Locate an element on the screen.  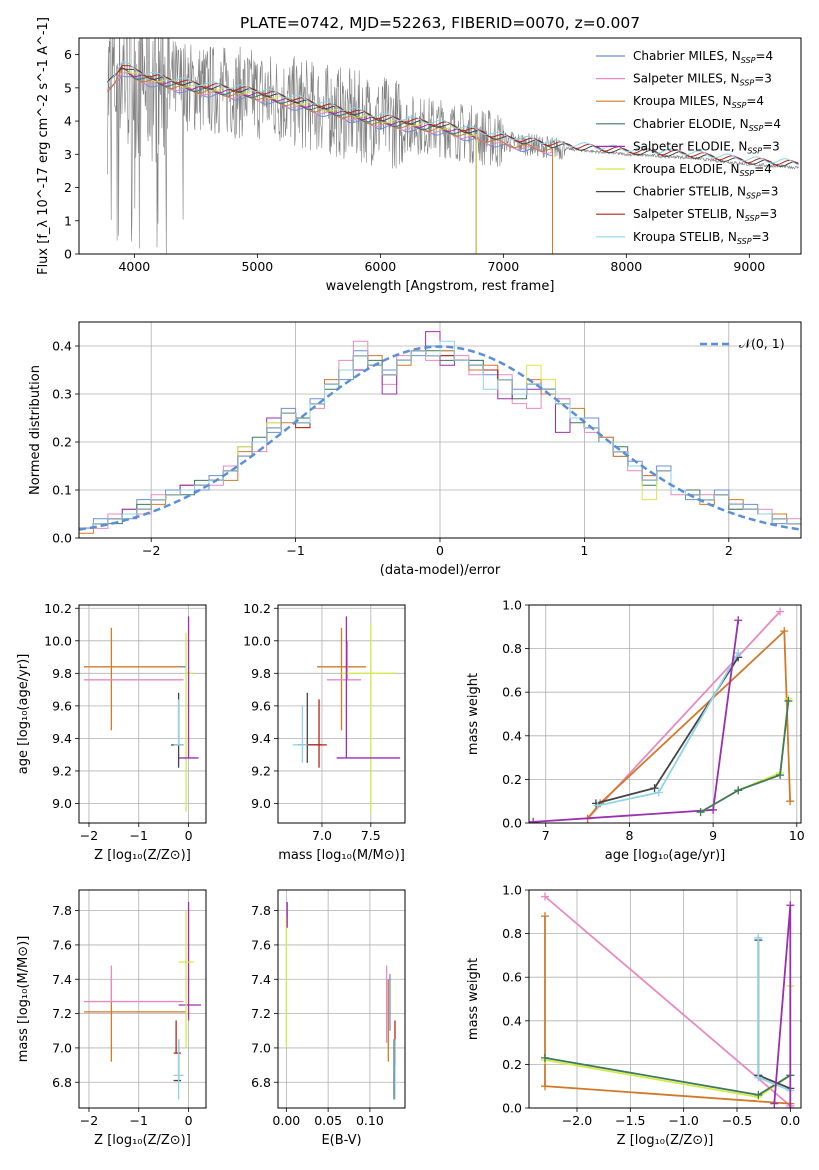
x-tick-label: 8000 is located at coordinates (626, 266).